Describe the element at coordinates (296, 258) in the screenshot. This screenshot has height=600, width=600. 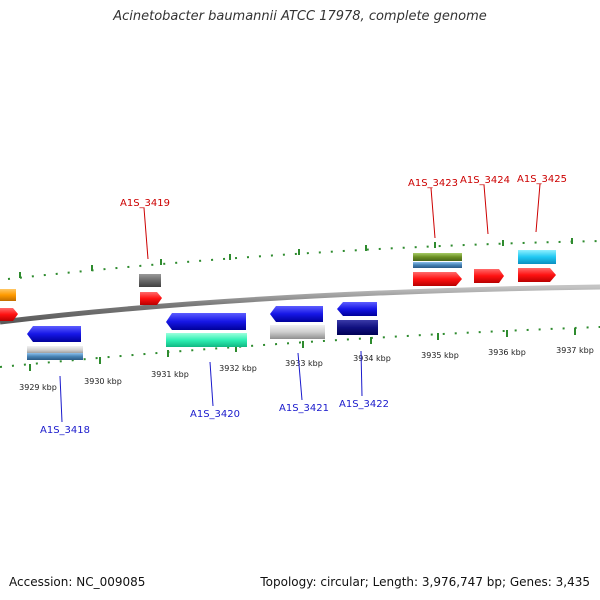
I see `forward-ruler-major-ticks` at that location.